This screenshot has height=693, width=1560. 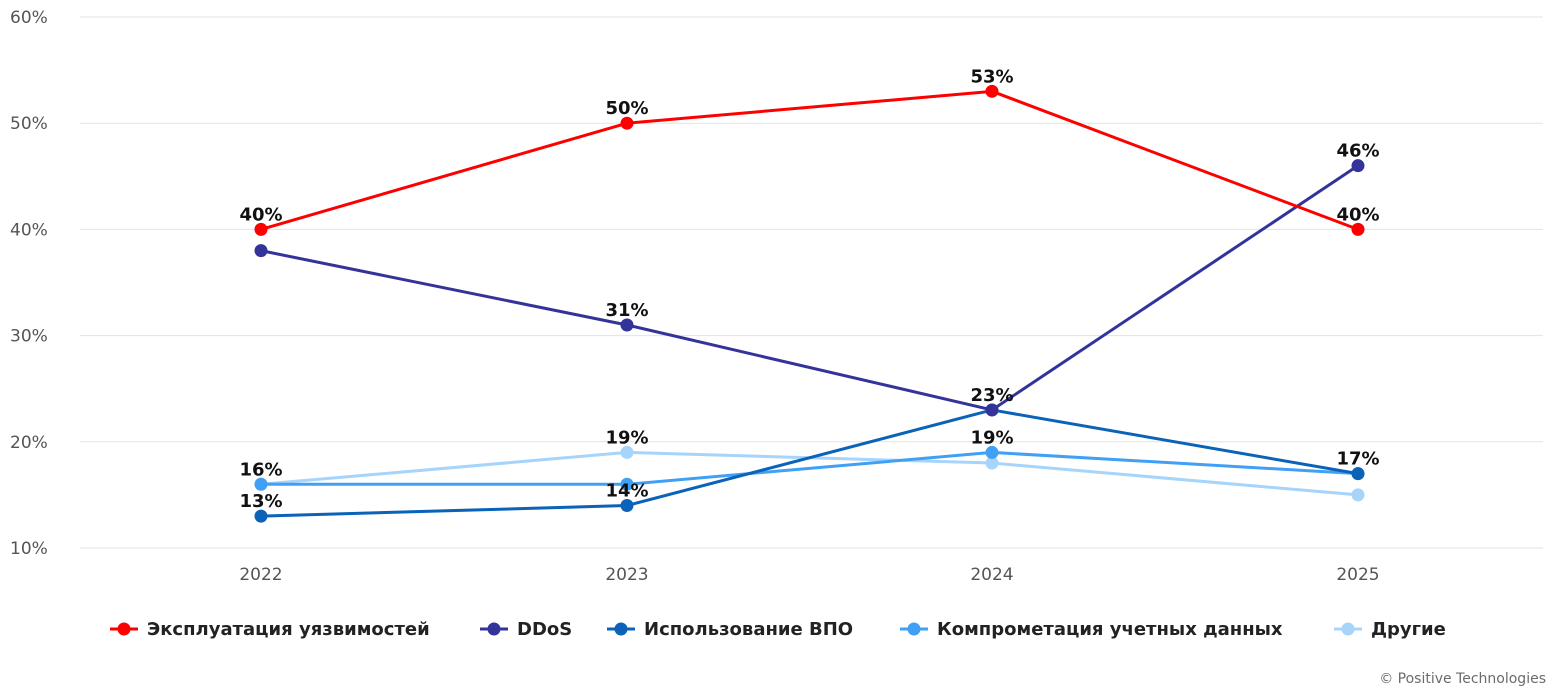 What do you see at coordinates (1110, 629) in the screenshot?
I see `legend-label: Компрометация учетных данных` at bounding box center [1110, 629].